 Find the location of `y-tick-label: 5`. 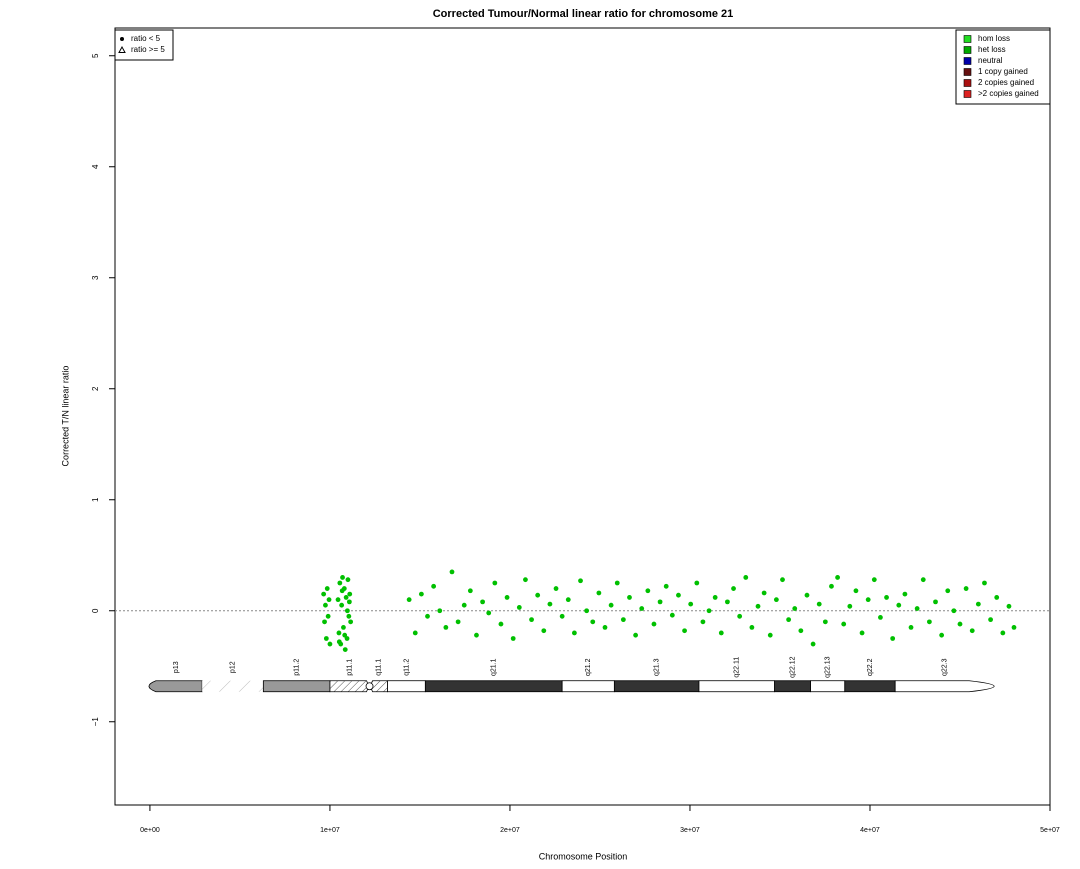

y-tick-label: 5 is located at coordinates (95, 55).